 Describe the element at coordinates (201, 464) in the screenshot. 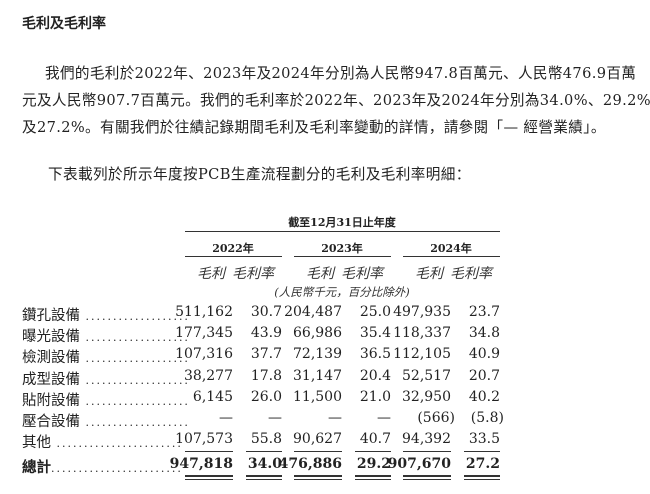

I see `total-cell: 947,818` at that location.